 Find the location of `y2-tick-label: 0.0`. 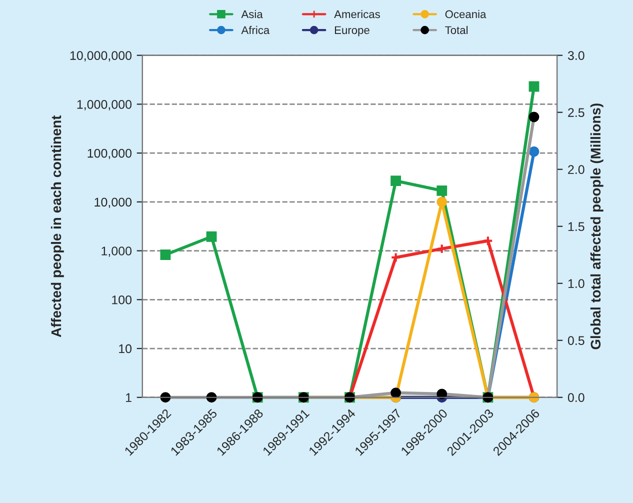

y2-tick-label: 0.0 is located at coordinates (576, 397).